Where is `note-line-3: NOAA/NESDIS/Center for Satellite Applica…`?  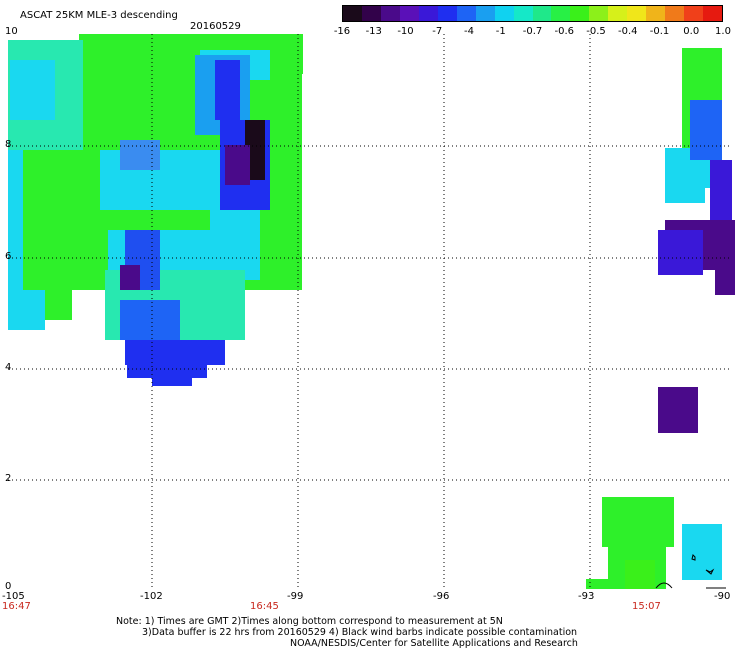 note-line-3: NOAA/NESDIS/Center for Satellite Applica… is located at coordinates (434, 643).